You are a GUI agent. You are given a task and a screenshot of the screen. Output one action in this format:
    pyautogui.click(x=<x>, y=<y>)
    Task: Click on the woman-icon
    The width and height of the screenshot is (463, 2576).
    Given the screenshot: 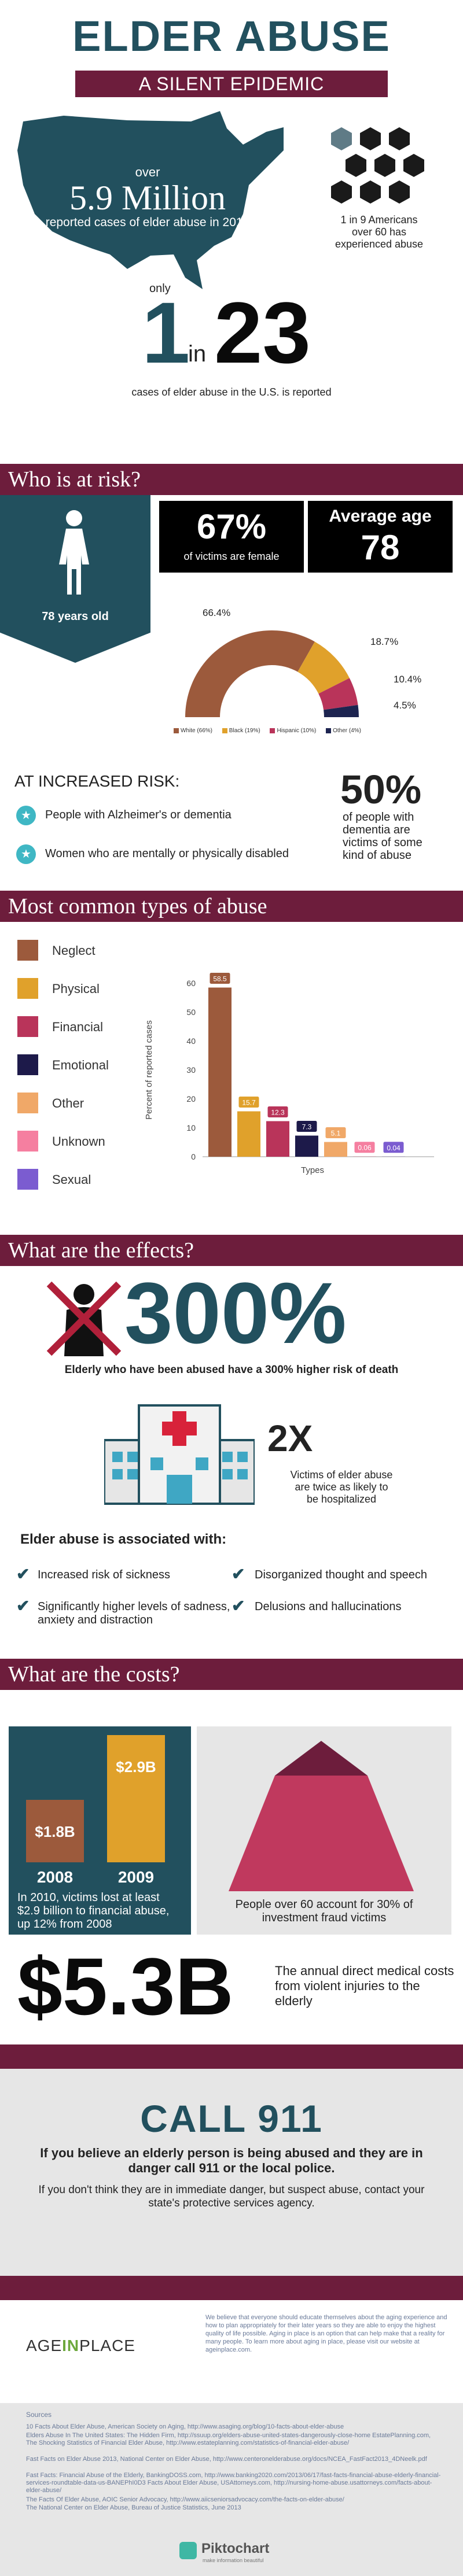 What is the action you would take?
    pyautogui.click(x=74, y=552)
    